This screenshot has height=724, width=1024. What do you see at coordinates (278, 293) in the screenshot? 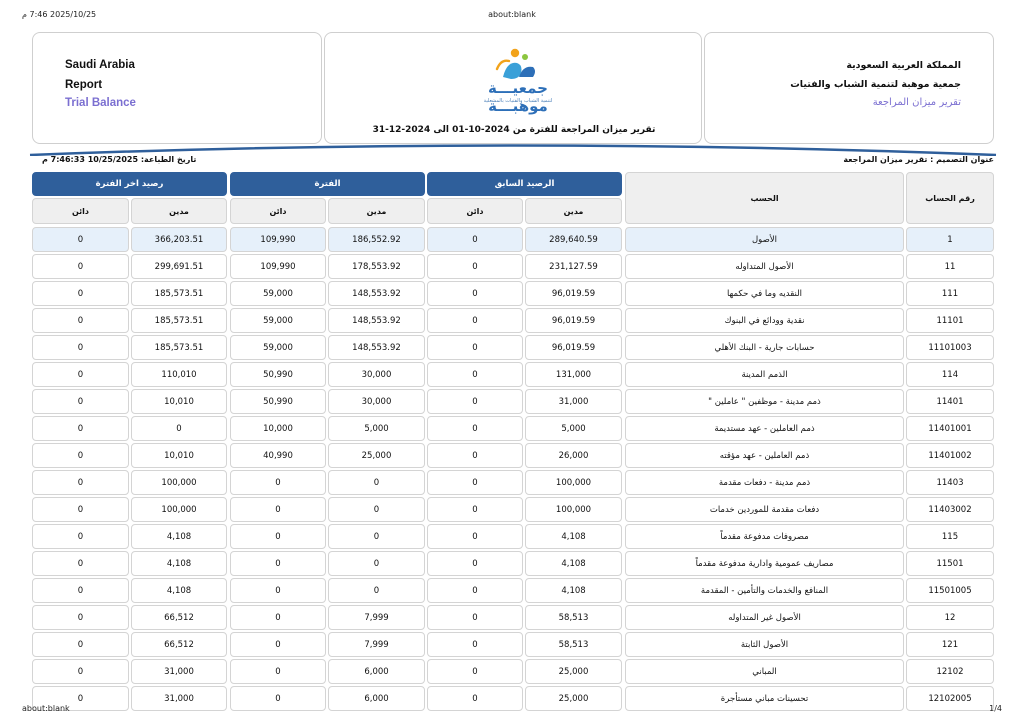
I see `table-cell-per-credit: 59,000` at bounding box center [278, 293].